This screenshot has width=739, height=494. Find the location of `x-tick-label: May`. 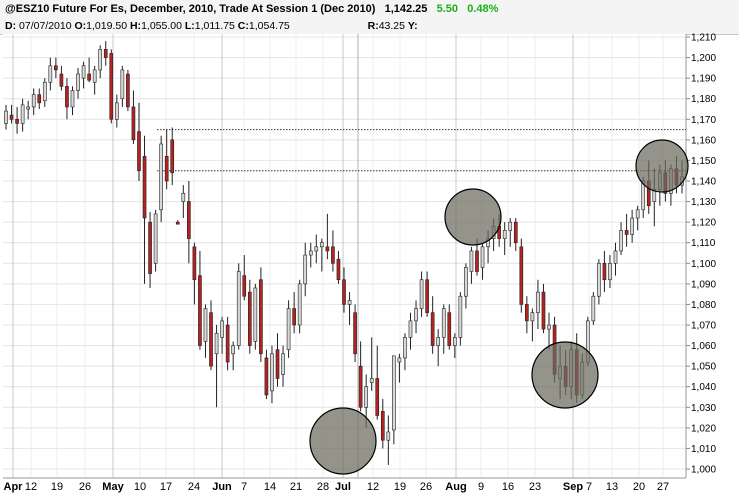

x-tick-label: May is located at coordinates (113, 487).